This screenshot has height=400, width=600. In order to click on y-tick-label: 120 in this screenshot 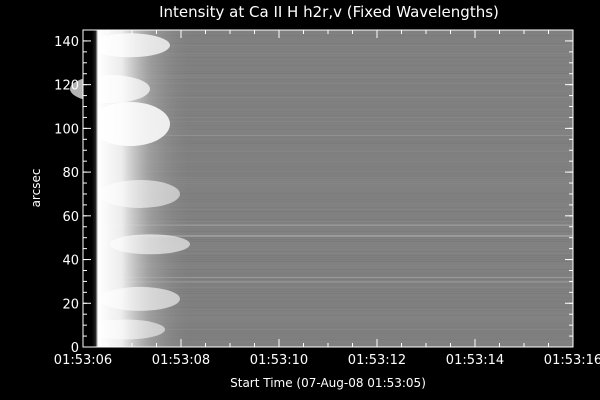, I will do `click(66, 86)`.